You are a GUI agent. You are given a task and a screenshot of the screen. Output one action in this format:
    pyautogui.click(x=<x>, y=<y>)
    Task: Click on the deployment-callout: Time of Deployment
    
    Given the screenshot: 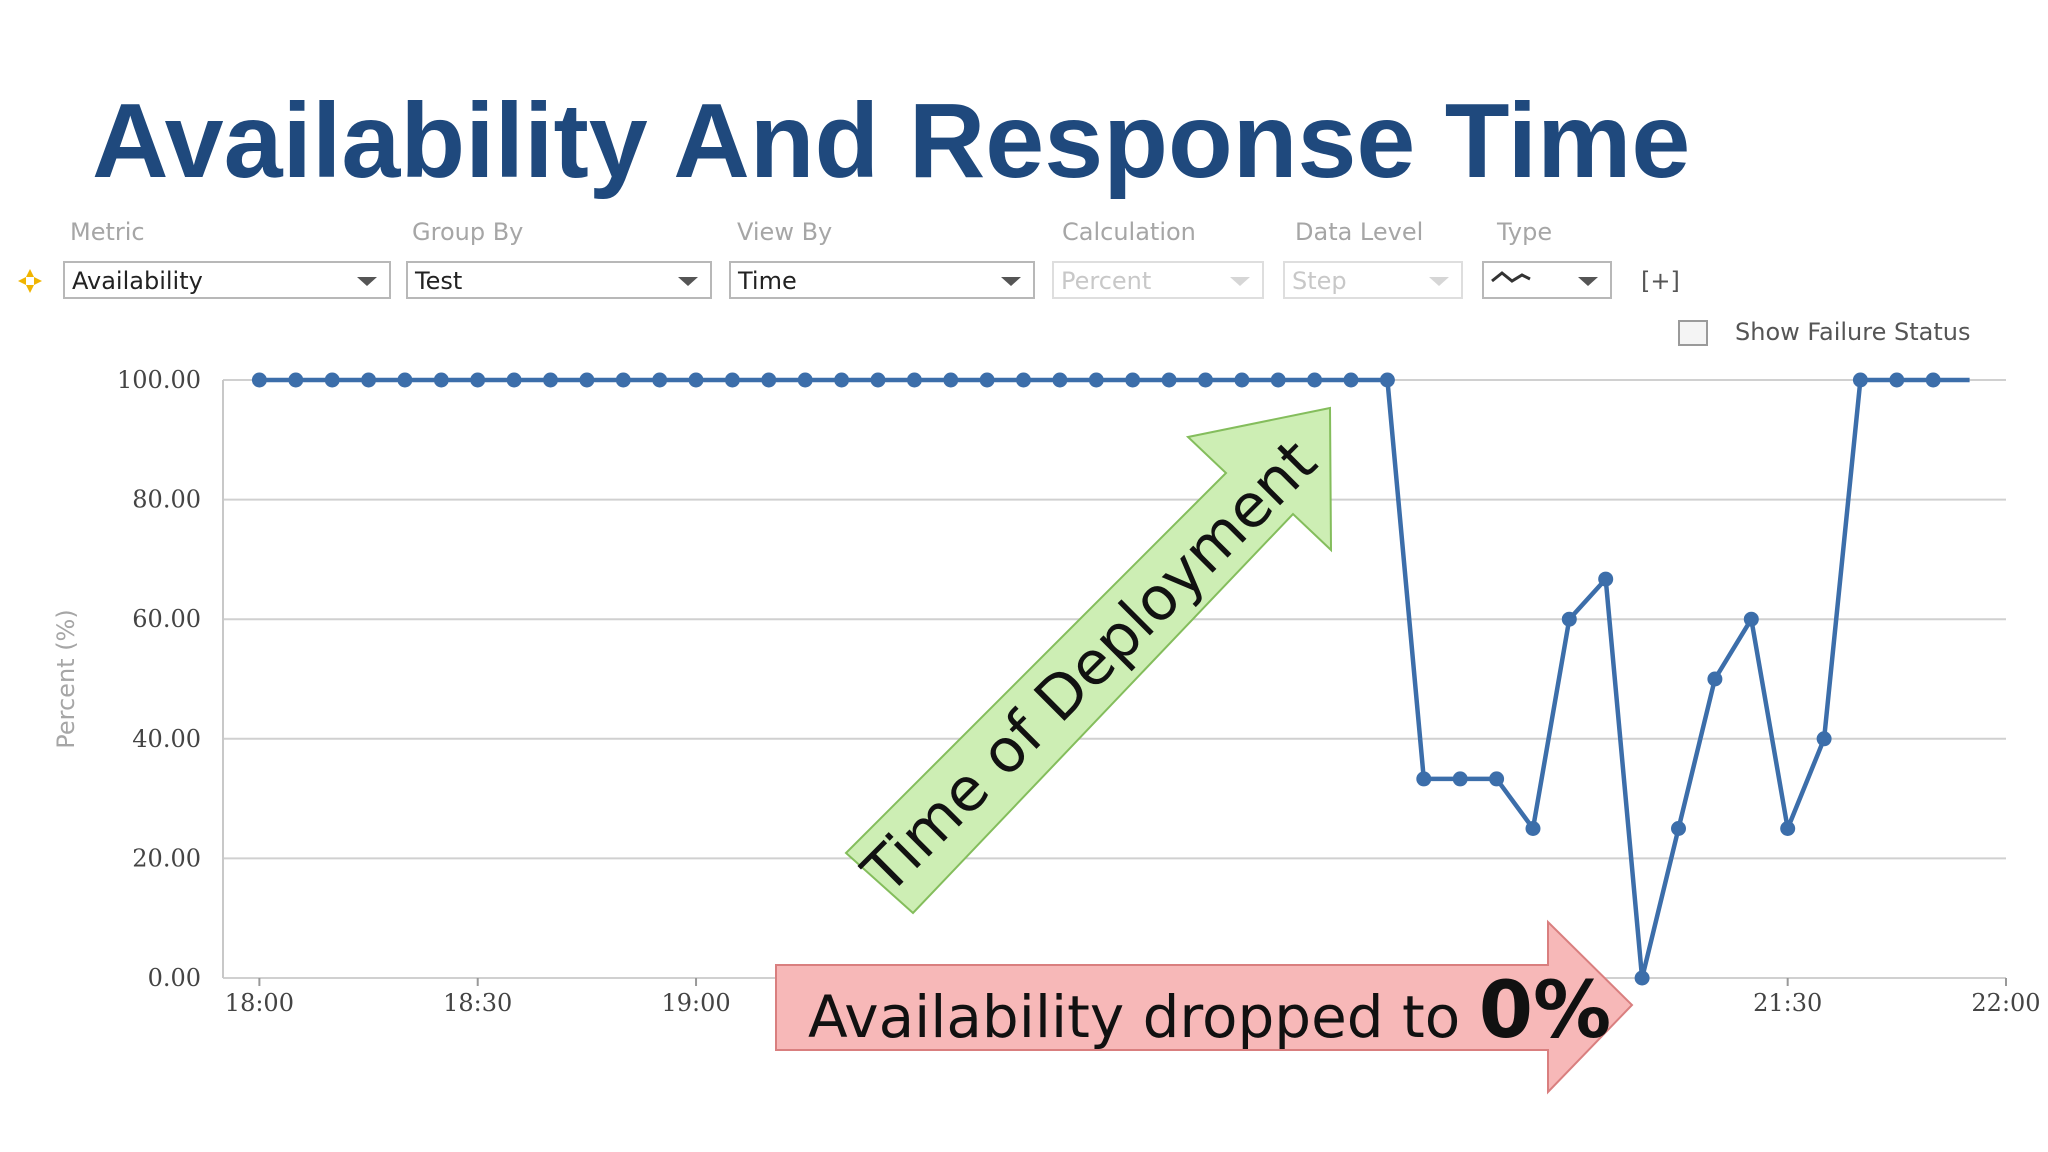 What is the action you would take?
    pyautogui.click(x=1088, y=660)
    